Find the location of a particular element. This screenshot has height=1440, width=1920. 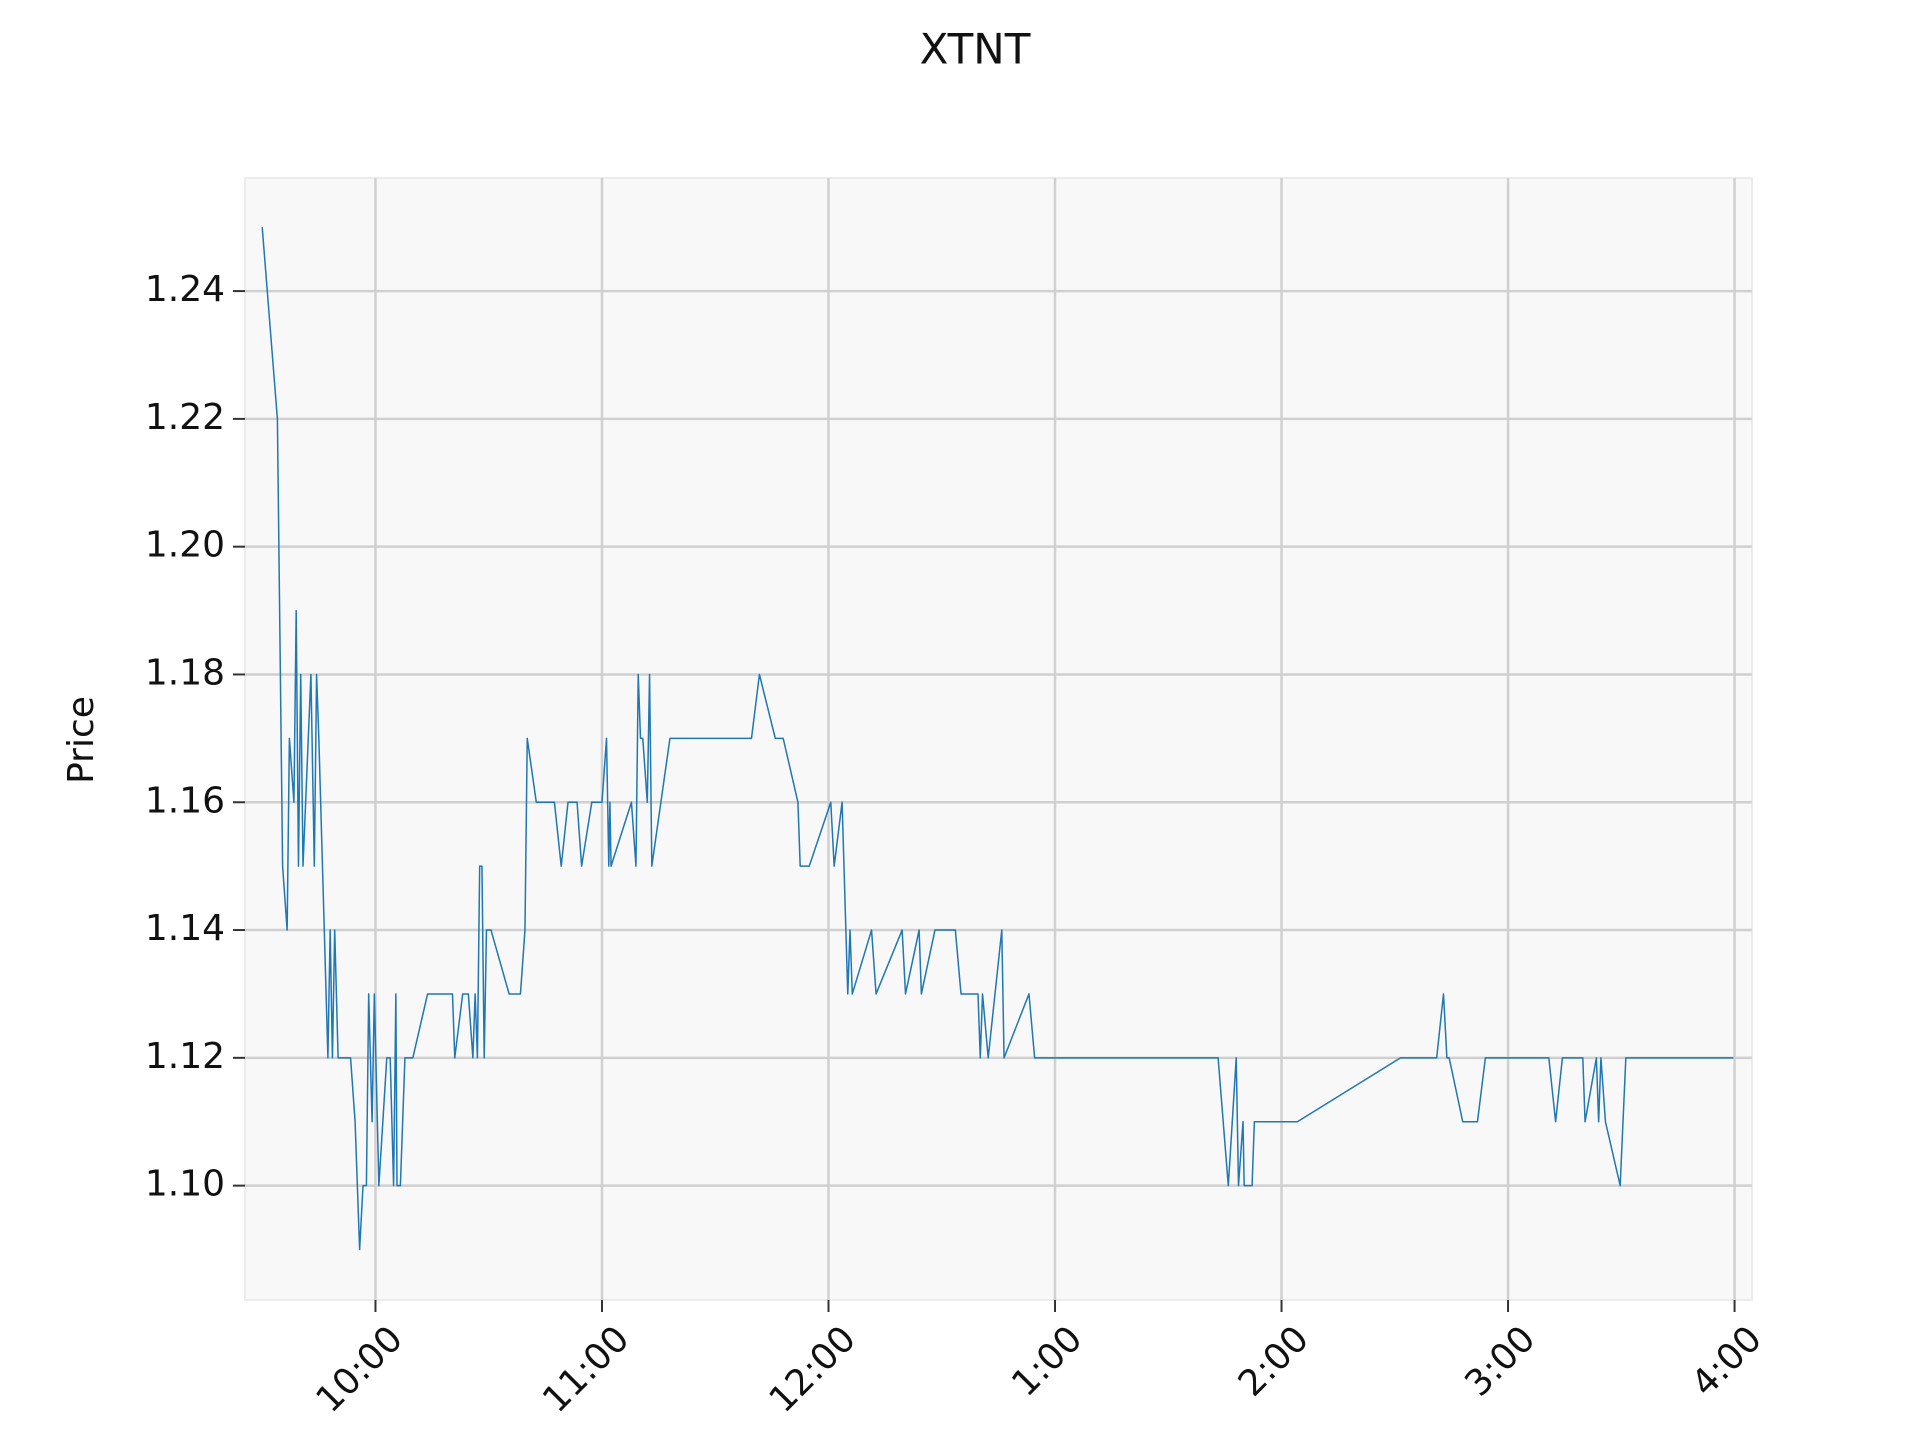

x-tick-label: 11:00 is located at coordinates (586, 1369).